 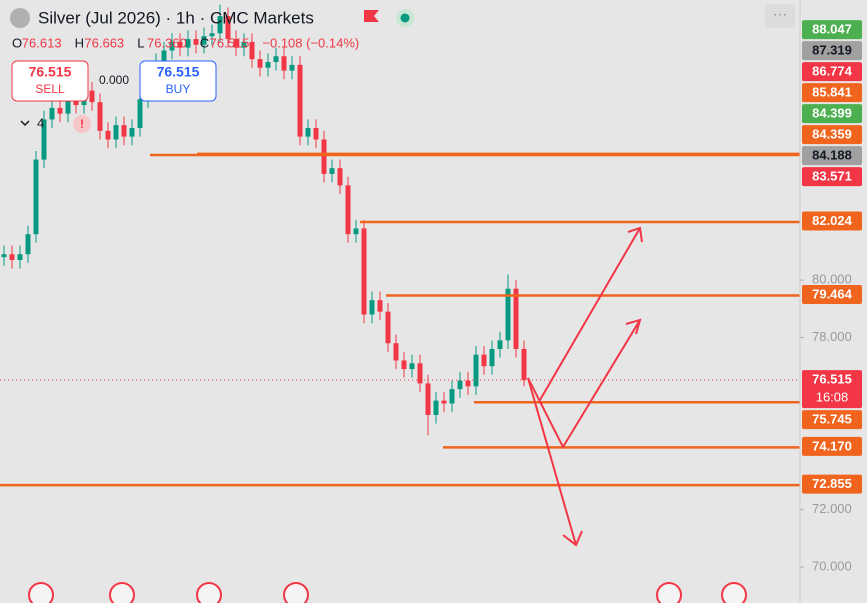 What do you see at coordinates (832, 566) in the screenshot?
I see `y-tick-label: 70.000` at bounding box center [832, 566].